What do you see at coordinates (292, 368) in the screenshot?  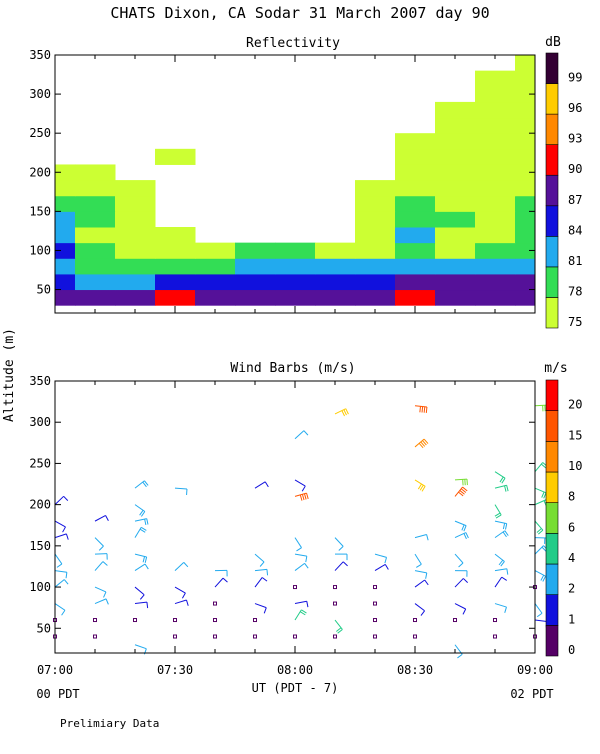 I see `wind-barbs-title: Wind Barbs (m/s)` at bounding box center [292, 368].